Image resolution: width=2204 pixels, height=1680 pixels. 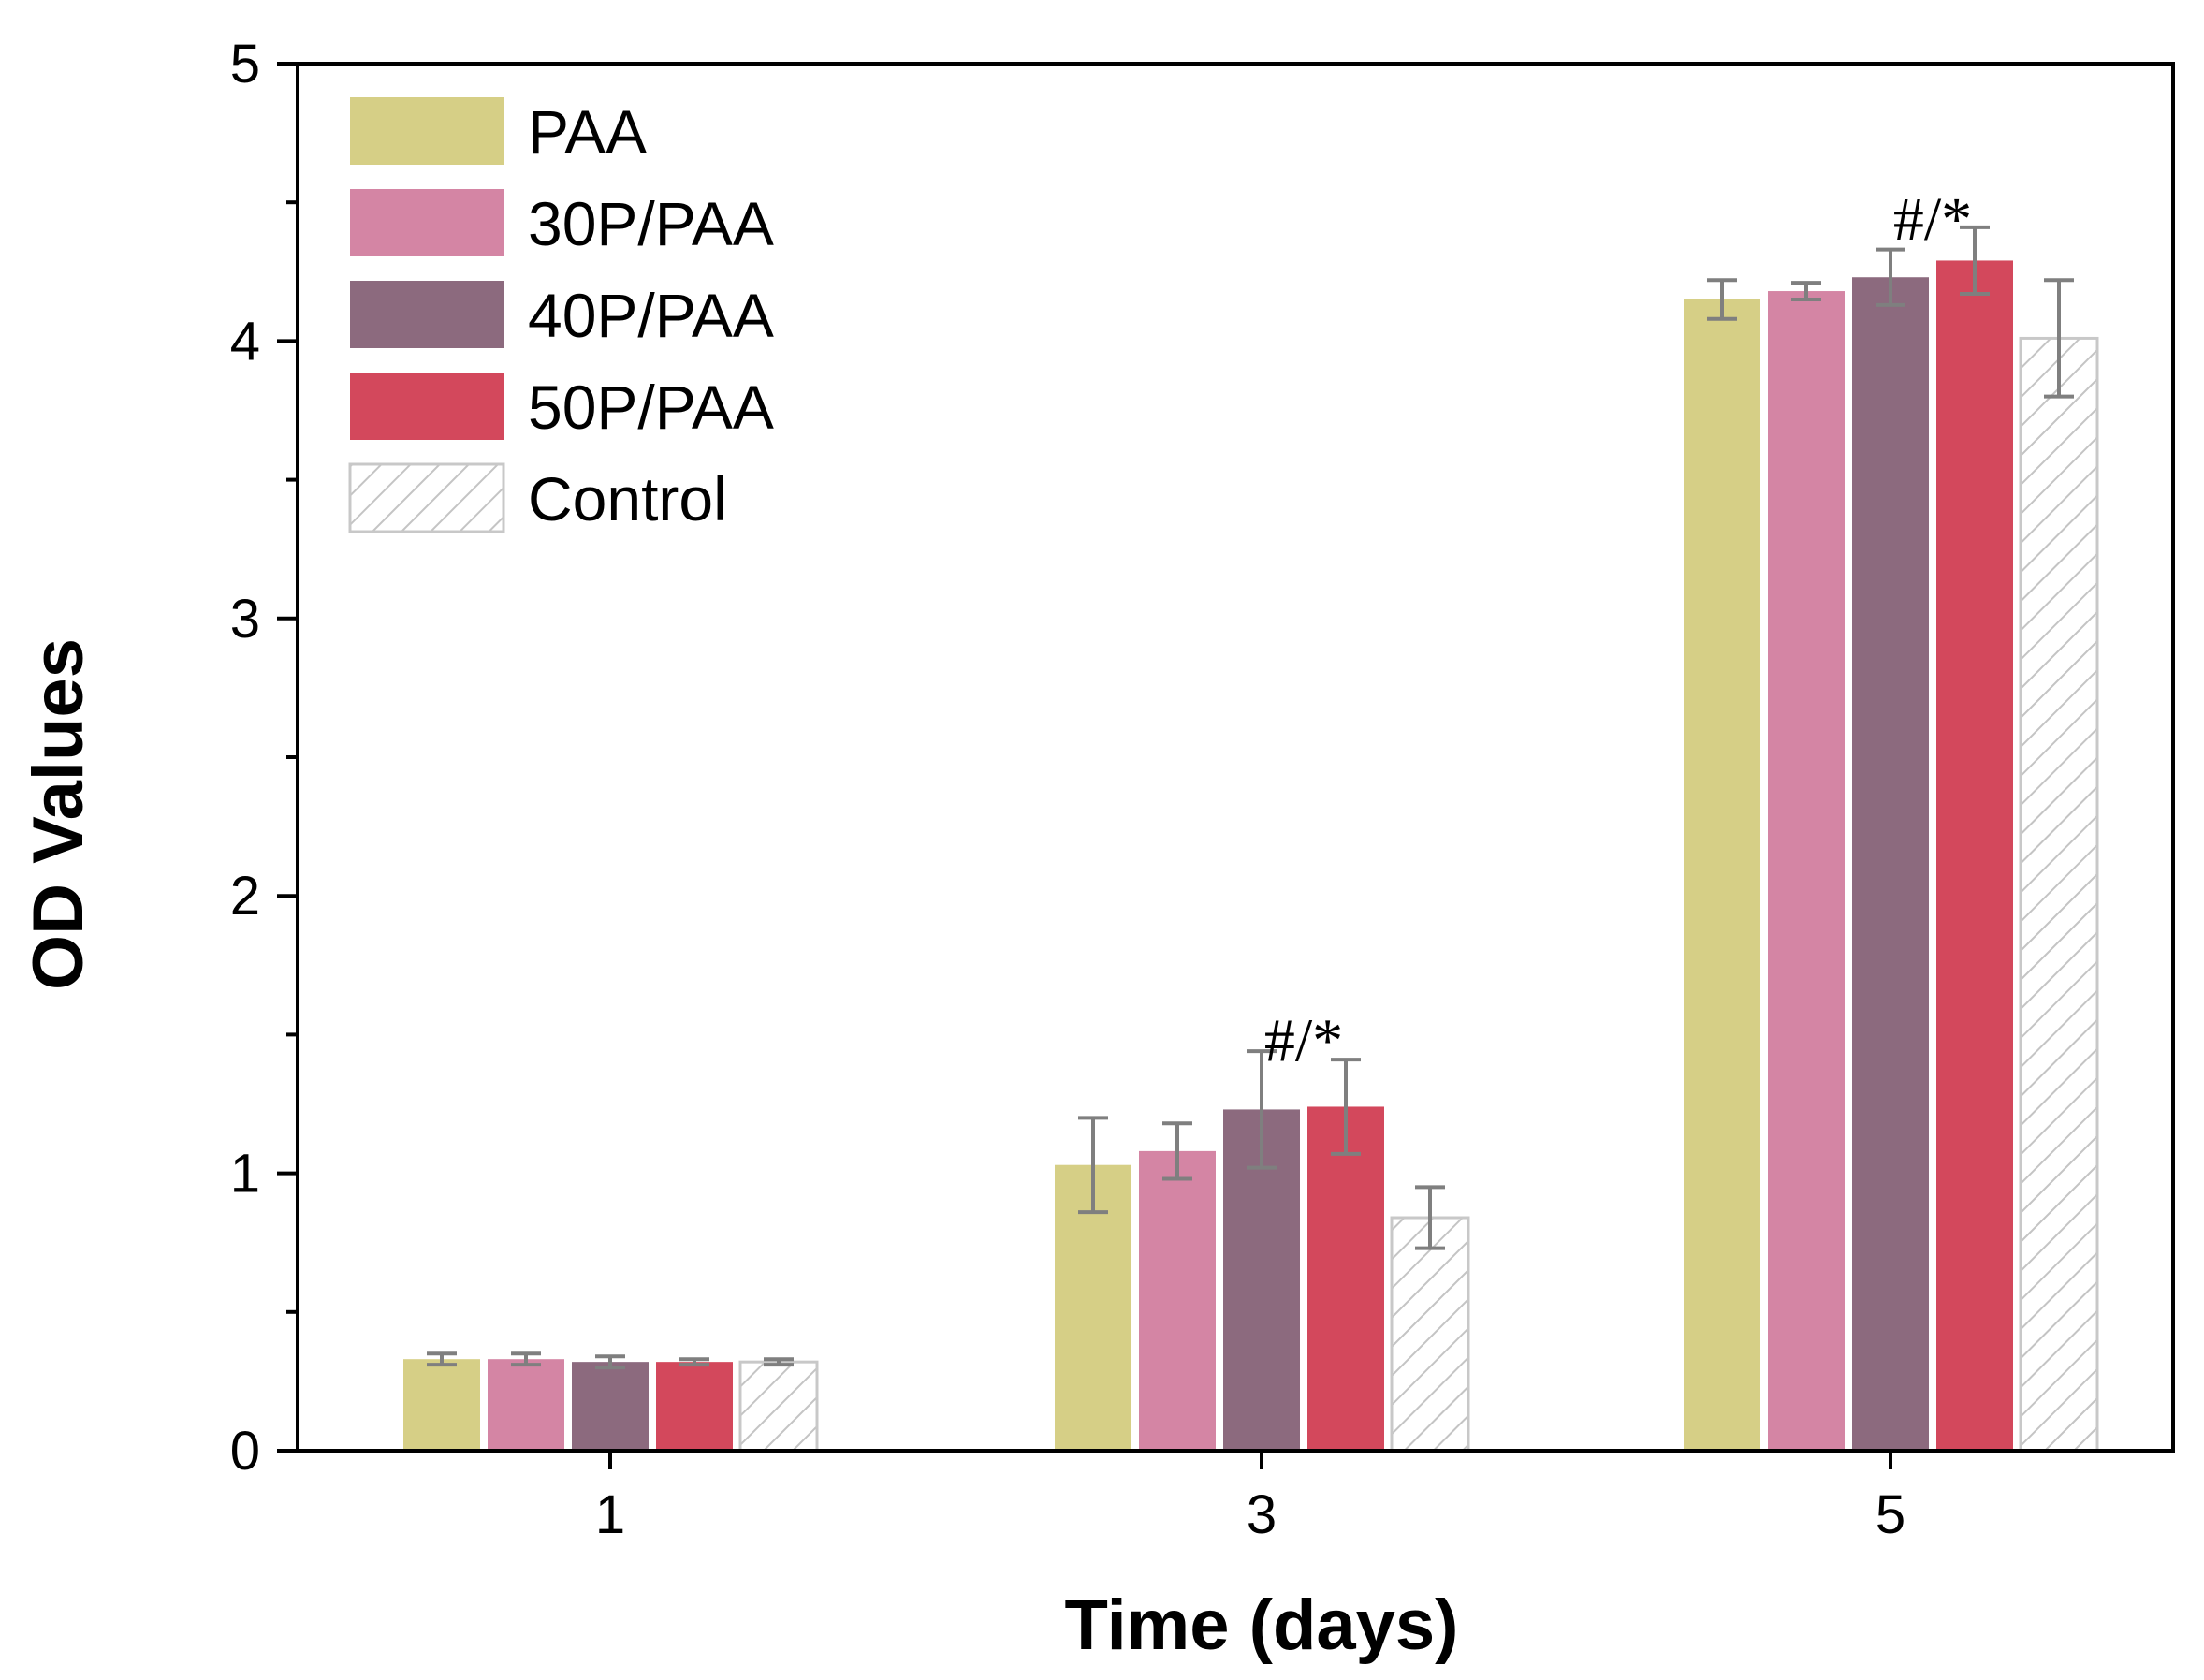 I want to click on legend-label-40p-paa: 40P/PAA, so click(x=651, y=315).